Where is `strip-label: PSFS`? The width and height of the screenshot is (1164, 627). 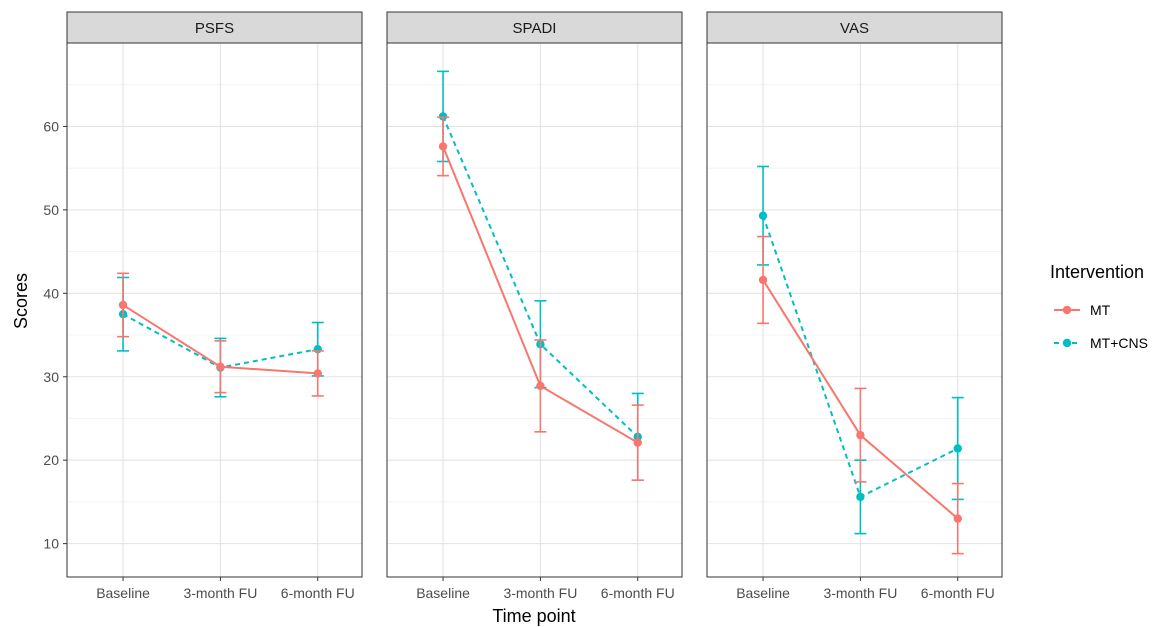 strip-label: PSFS is located at coordinates (214, 28).